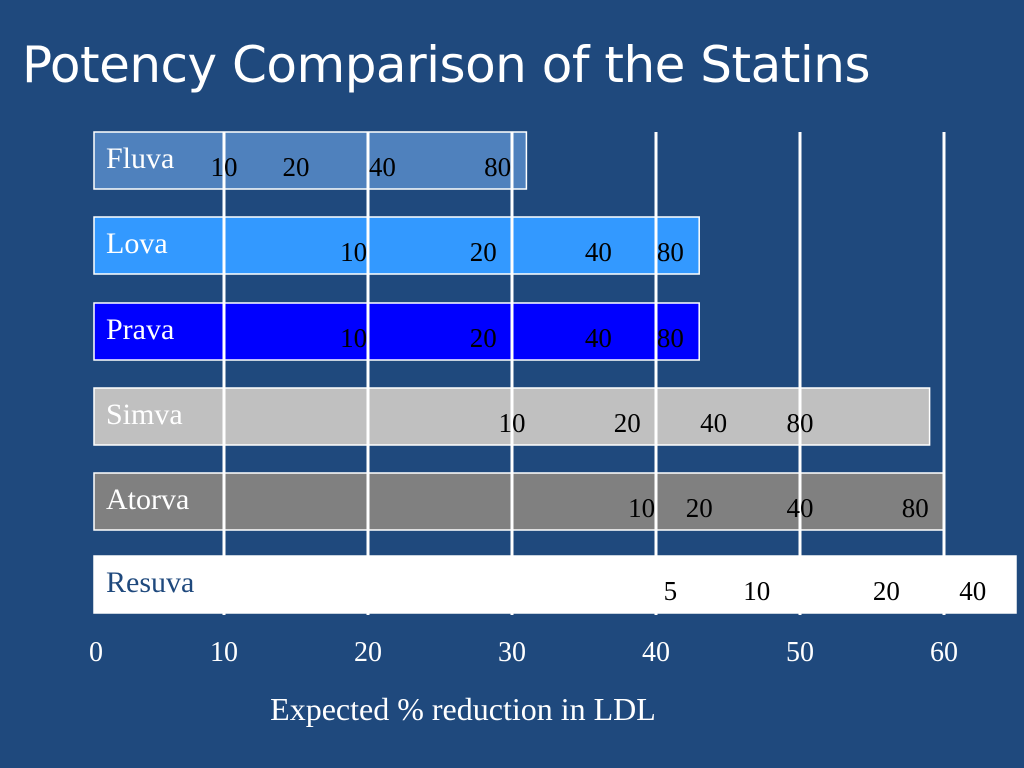  I want to click on dose-label-simva-40: 40, so click(713, 423).